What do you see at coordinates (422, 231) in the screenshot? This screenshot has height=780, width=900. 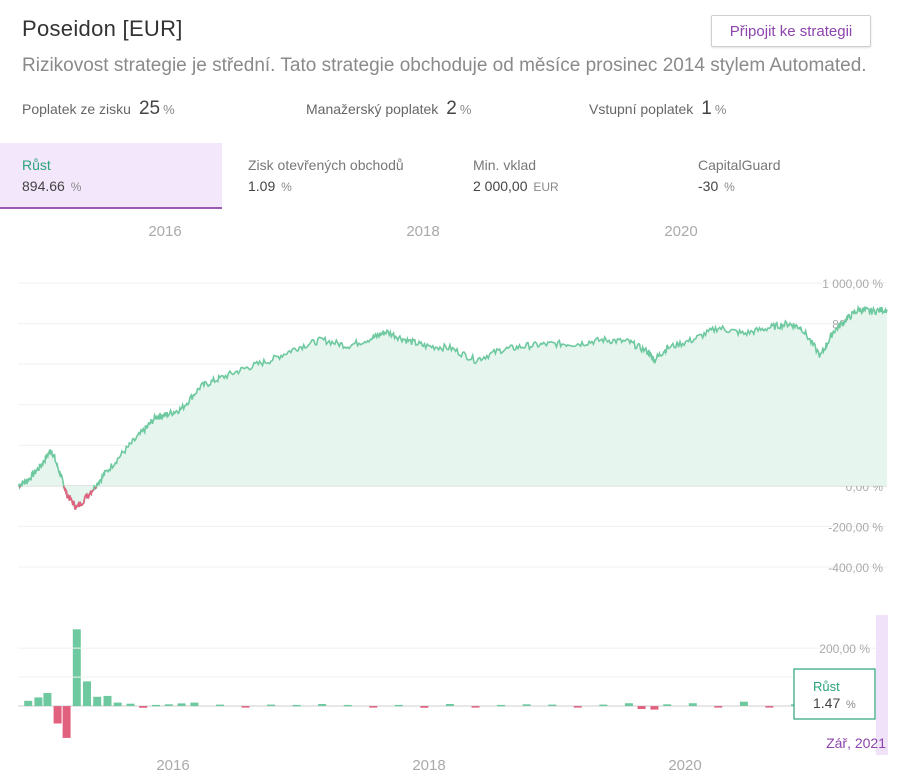 I see `top-year-label: 2018` at bounding box center [422, 231].